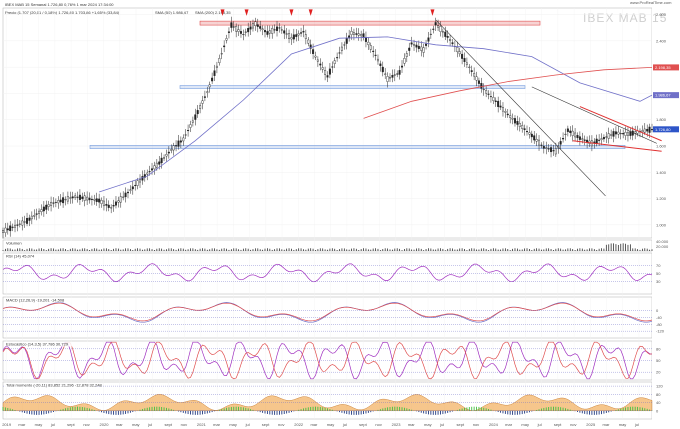 The height and width of the screenshot is (429, 680). Describe the element at coordinates (661, 119) in the screenshot. I see `price-tick-label: 1.800` at that location.